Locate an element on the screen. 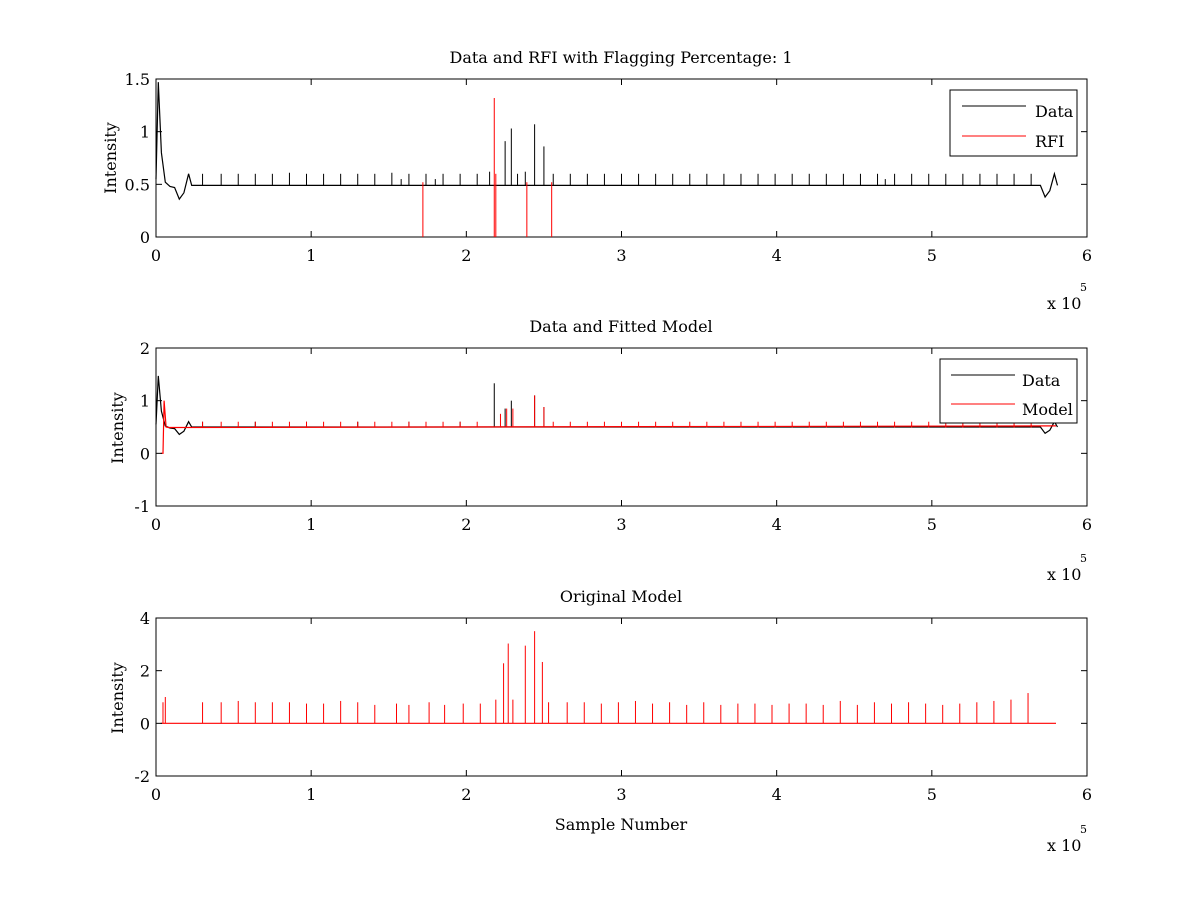 This screenshot has width=1200, height=900. subplot-1-xtick-label: 6 is located at coordinates (1087, 255).